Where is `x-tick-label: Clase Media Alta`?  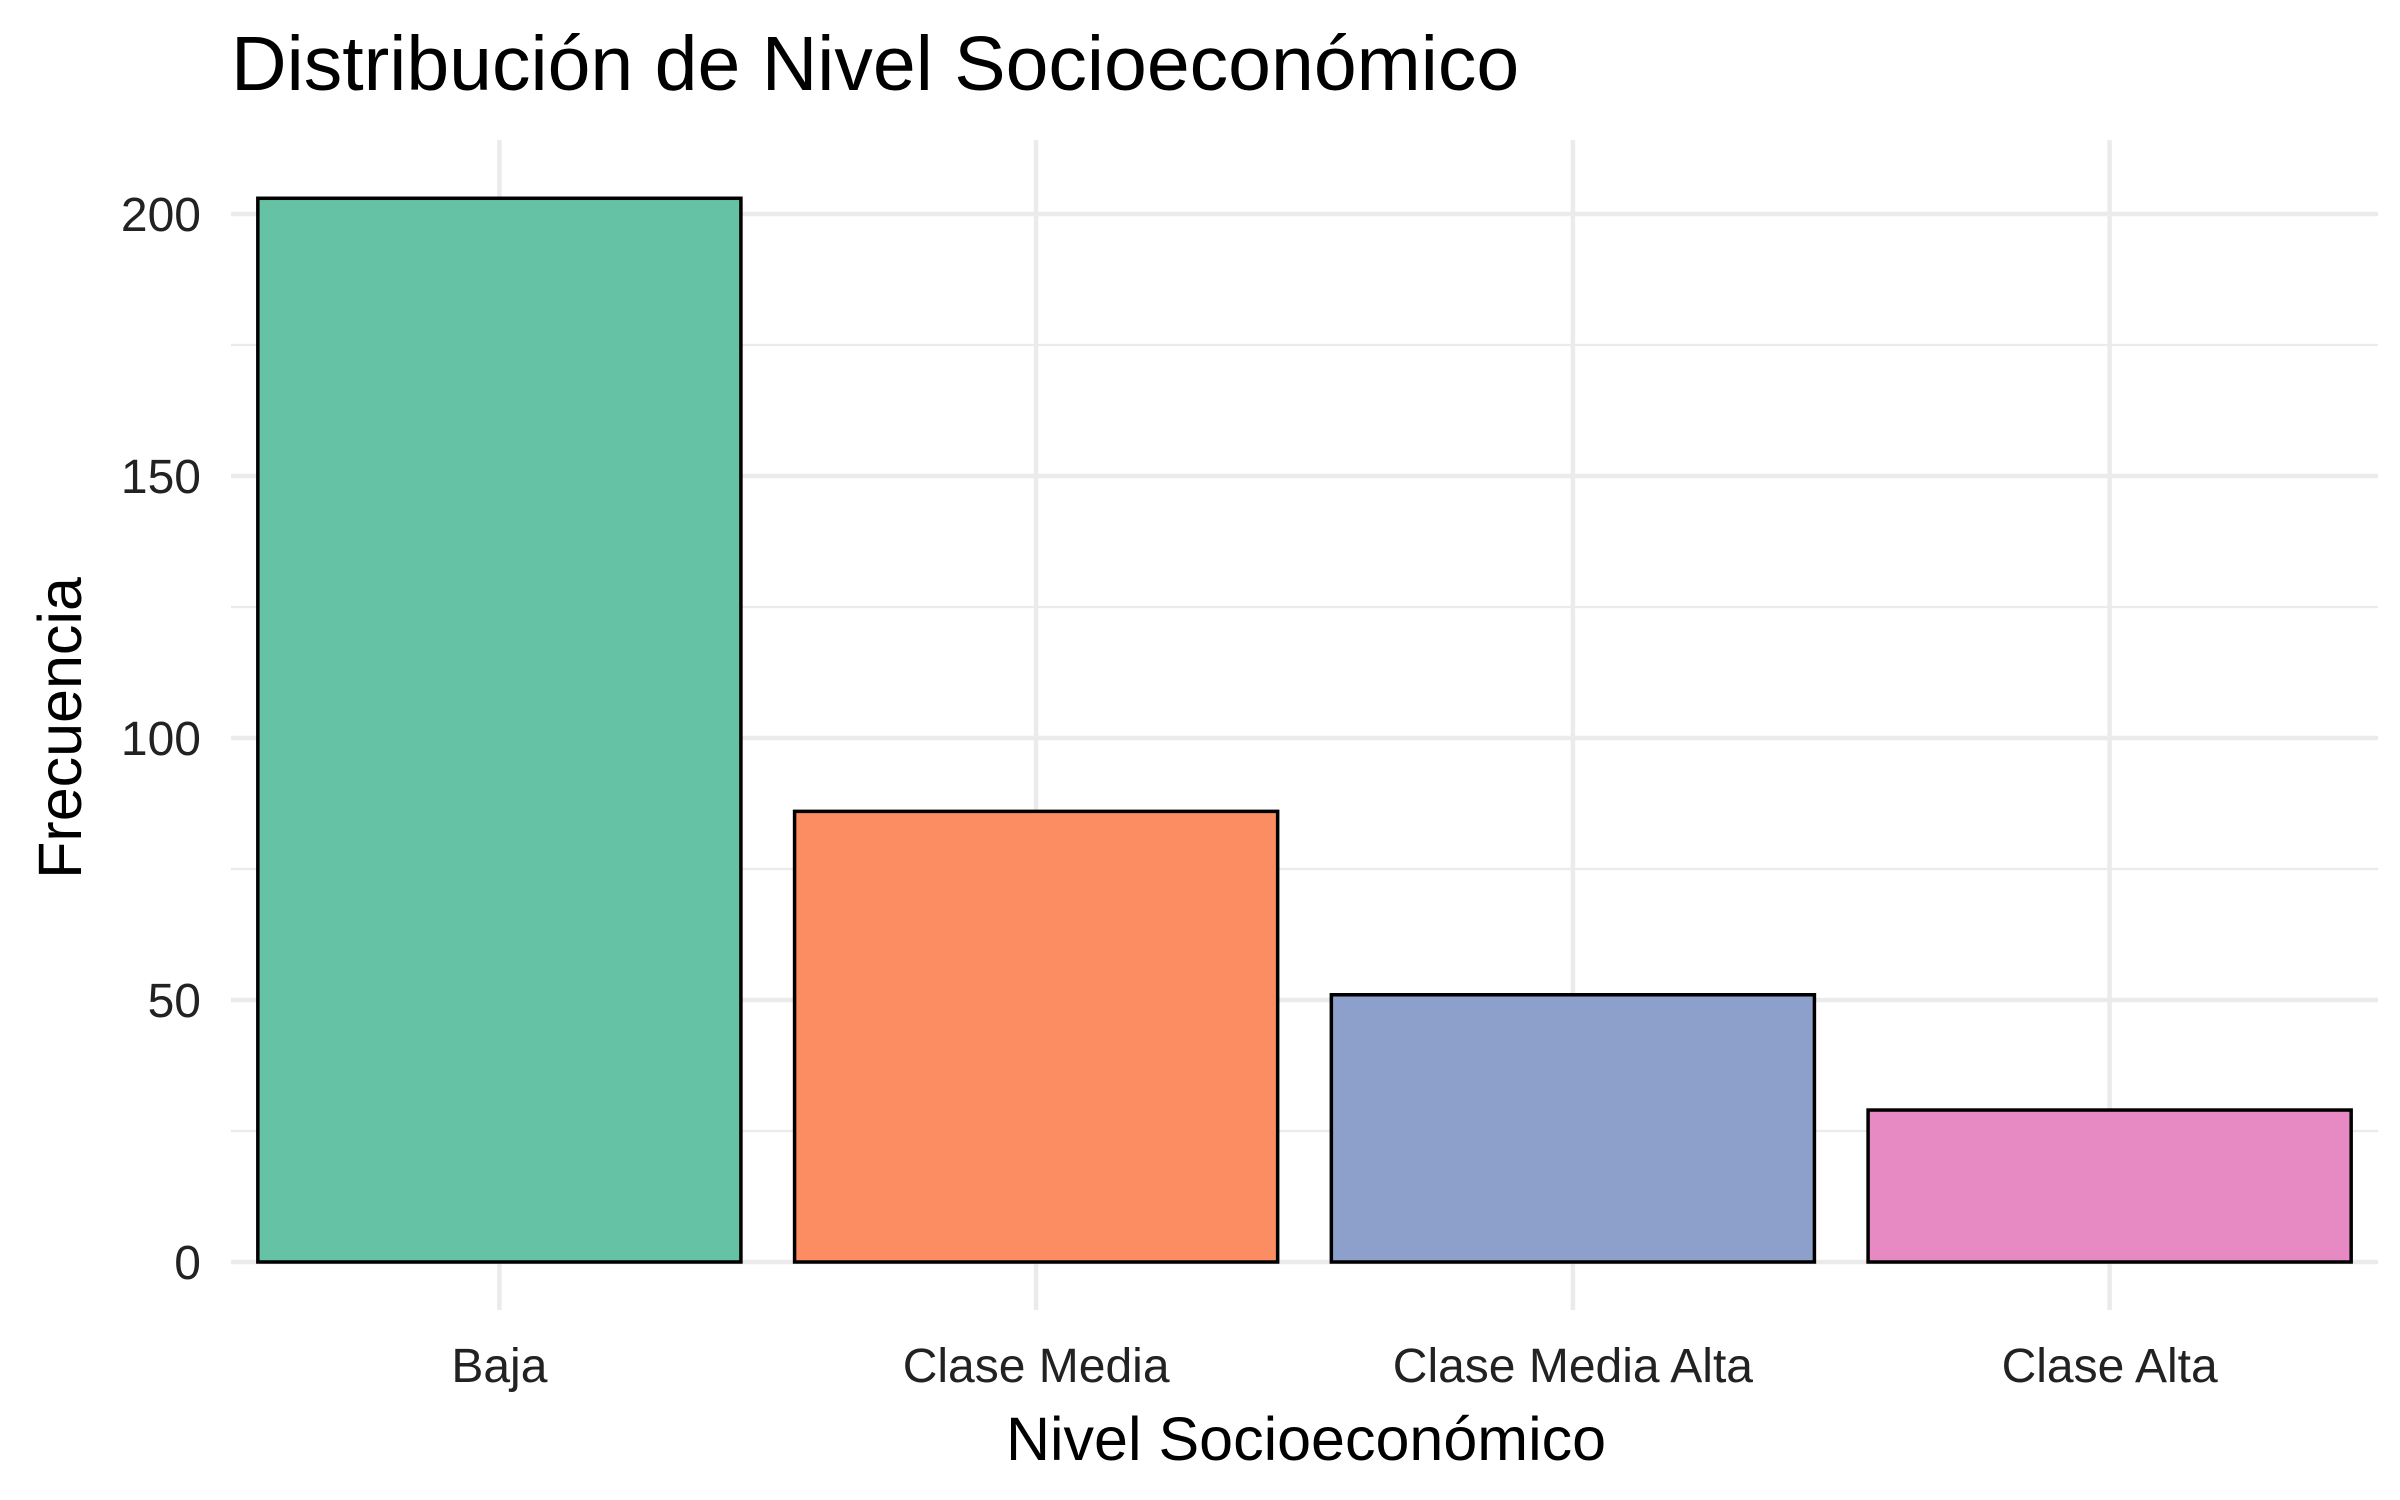 x-tick-label: Clase Media Alta is located at coordinates (1573, 1366).